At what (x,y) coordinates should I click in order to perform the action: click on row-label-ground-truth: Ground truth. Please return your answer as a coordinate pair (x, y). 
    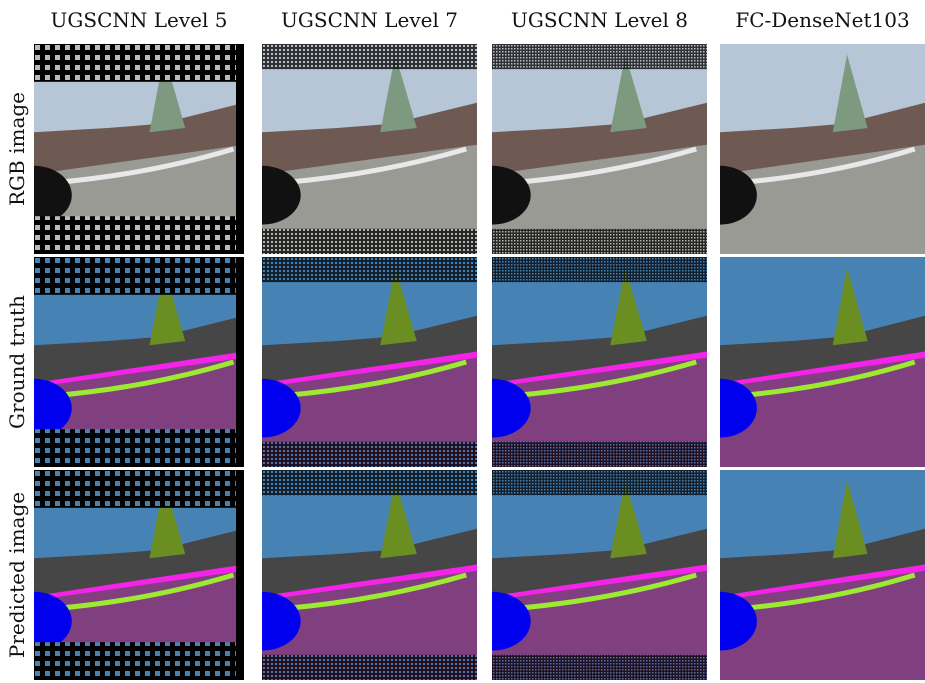
    Looking at the image, I should click on (17, 362).